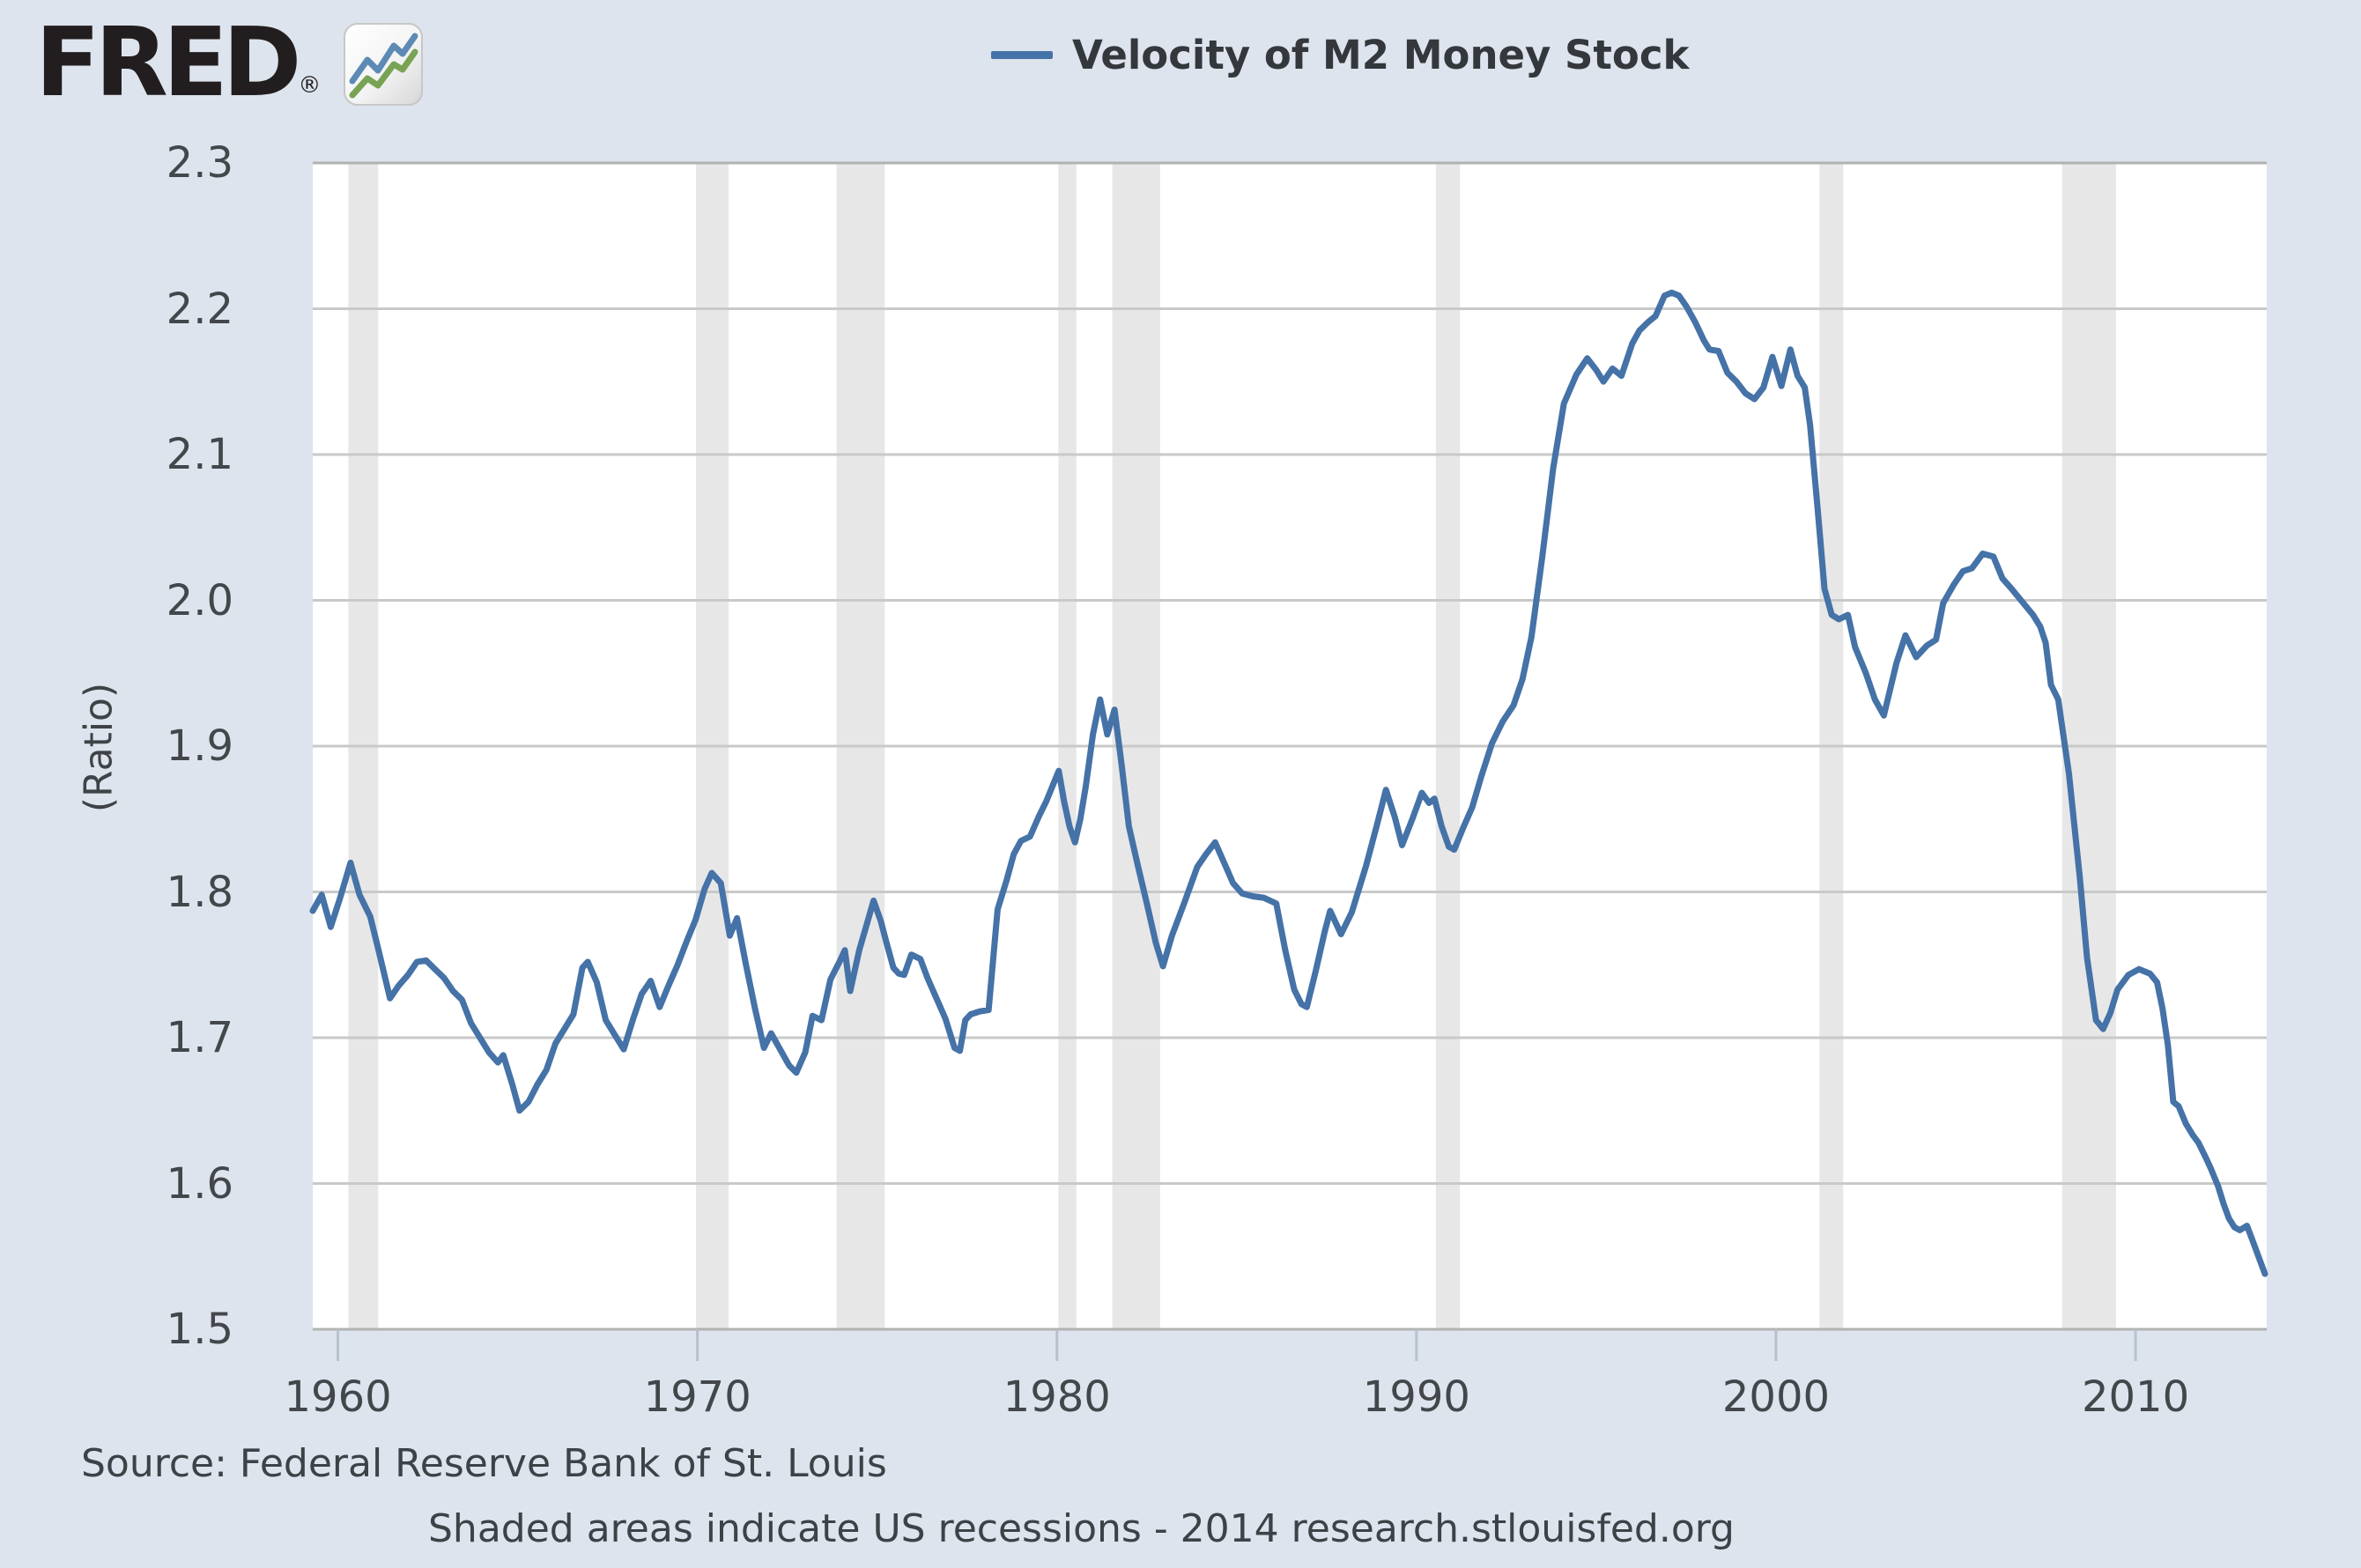  I want to click on x-tick-label: 1970, so click(697, 1397).